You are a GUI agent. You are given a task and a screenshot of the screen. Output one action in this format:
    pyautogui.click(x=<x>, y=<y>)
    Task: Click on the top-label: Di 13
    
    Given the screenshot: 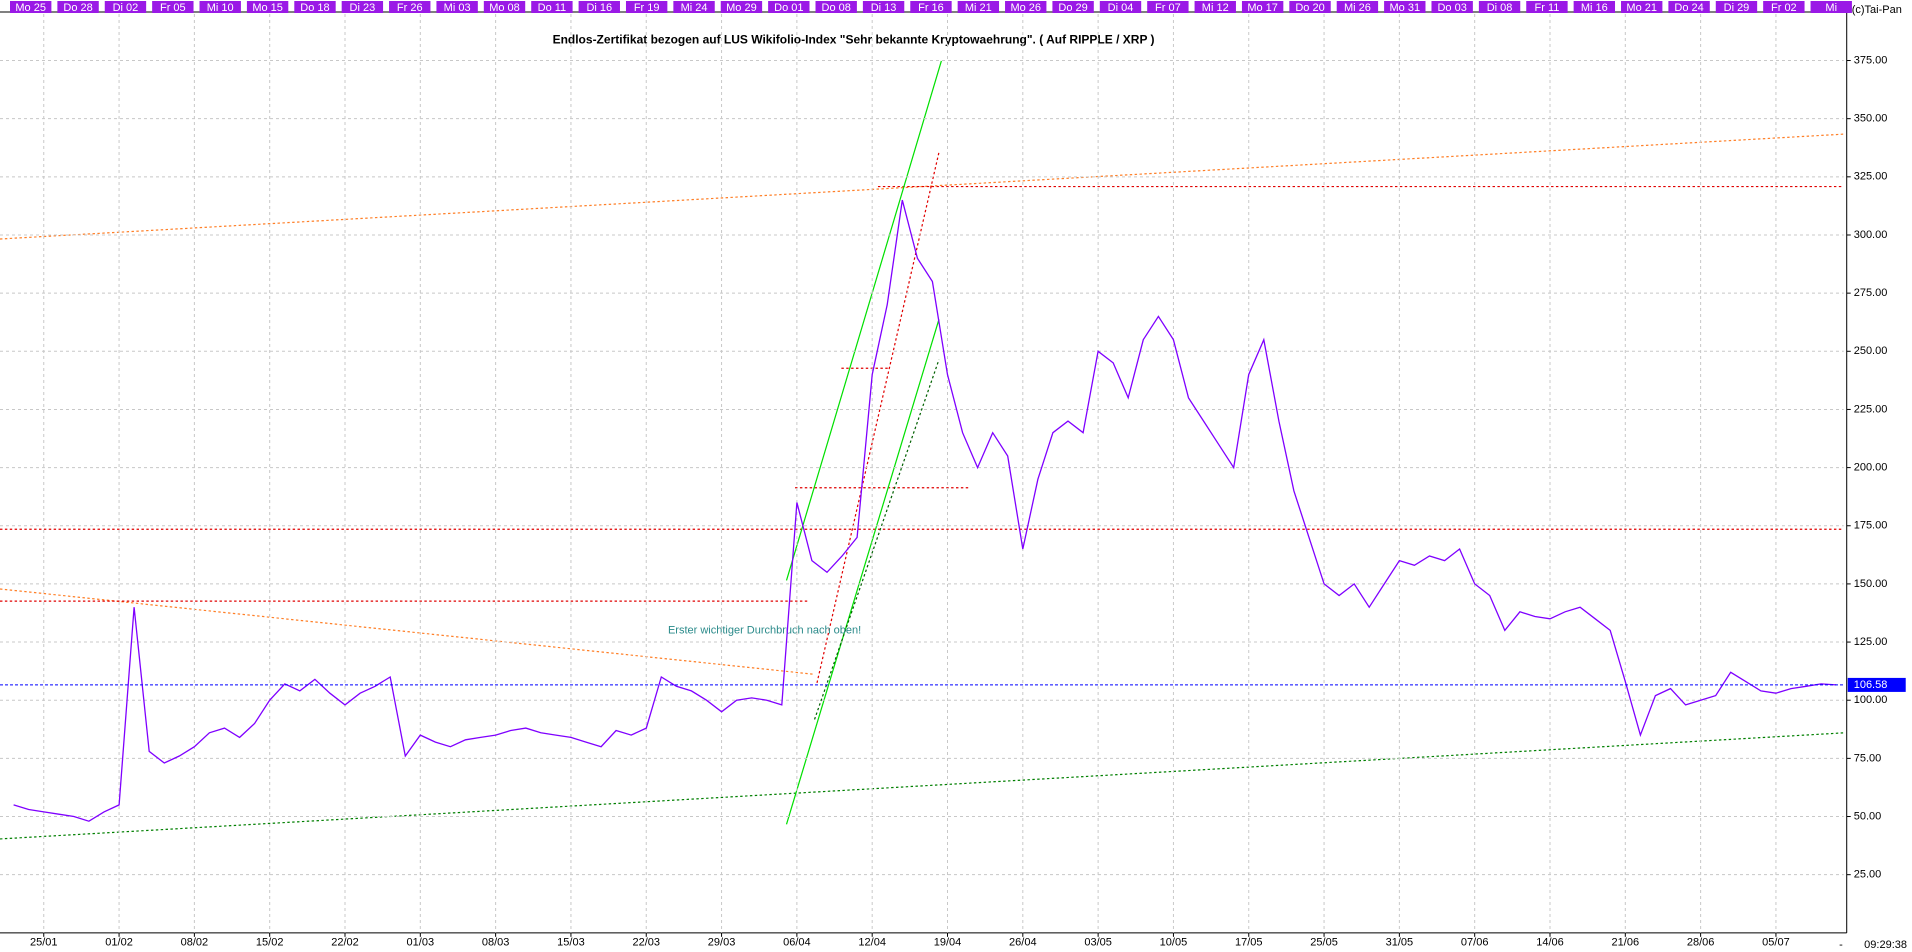 What is the action you would take?
    pyautogui.click(x=884, y=8)
    